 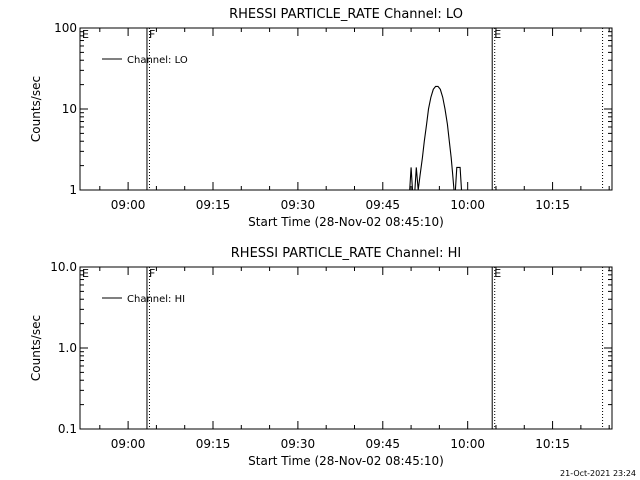 What do you see at coordinates (598, 473) in the screenshot?
I see `generated-timestamp: 21-Oct-2021 23:24` at bounding box center [598, 473].